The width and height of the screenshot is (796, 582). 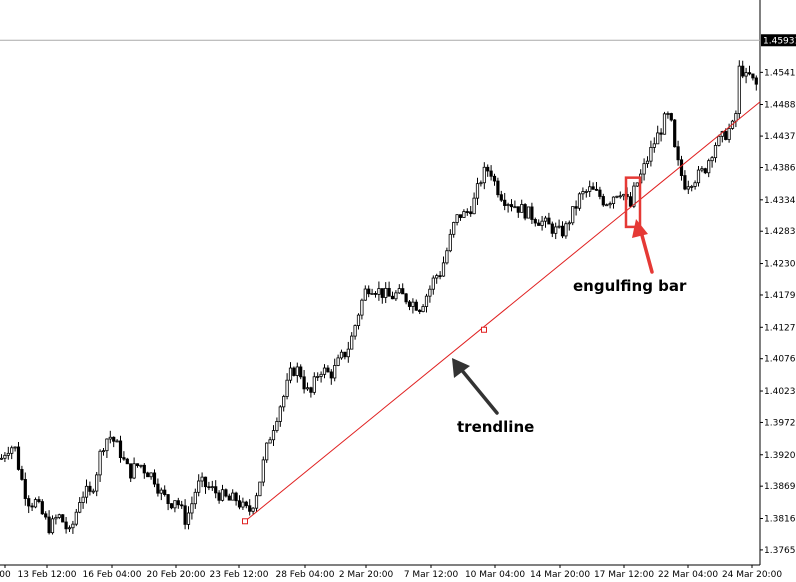 I want to click on x-tick-label: 10 Mar 04:00, so click(x=495, y=575).